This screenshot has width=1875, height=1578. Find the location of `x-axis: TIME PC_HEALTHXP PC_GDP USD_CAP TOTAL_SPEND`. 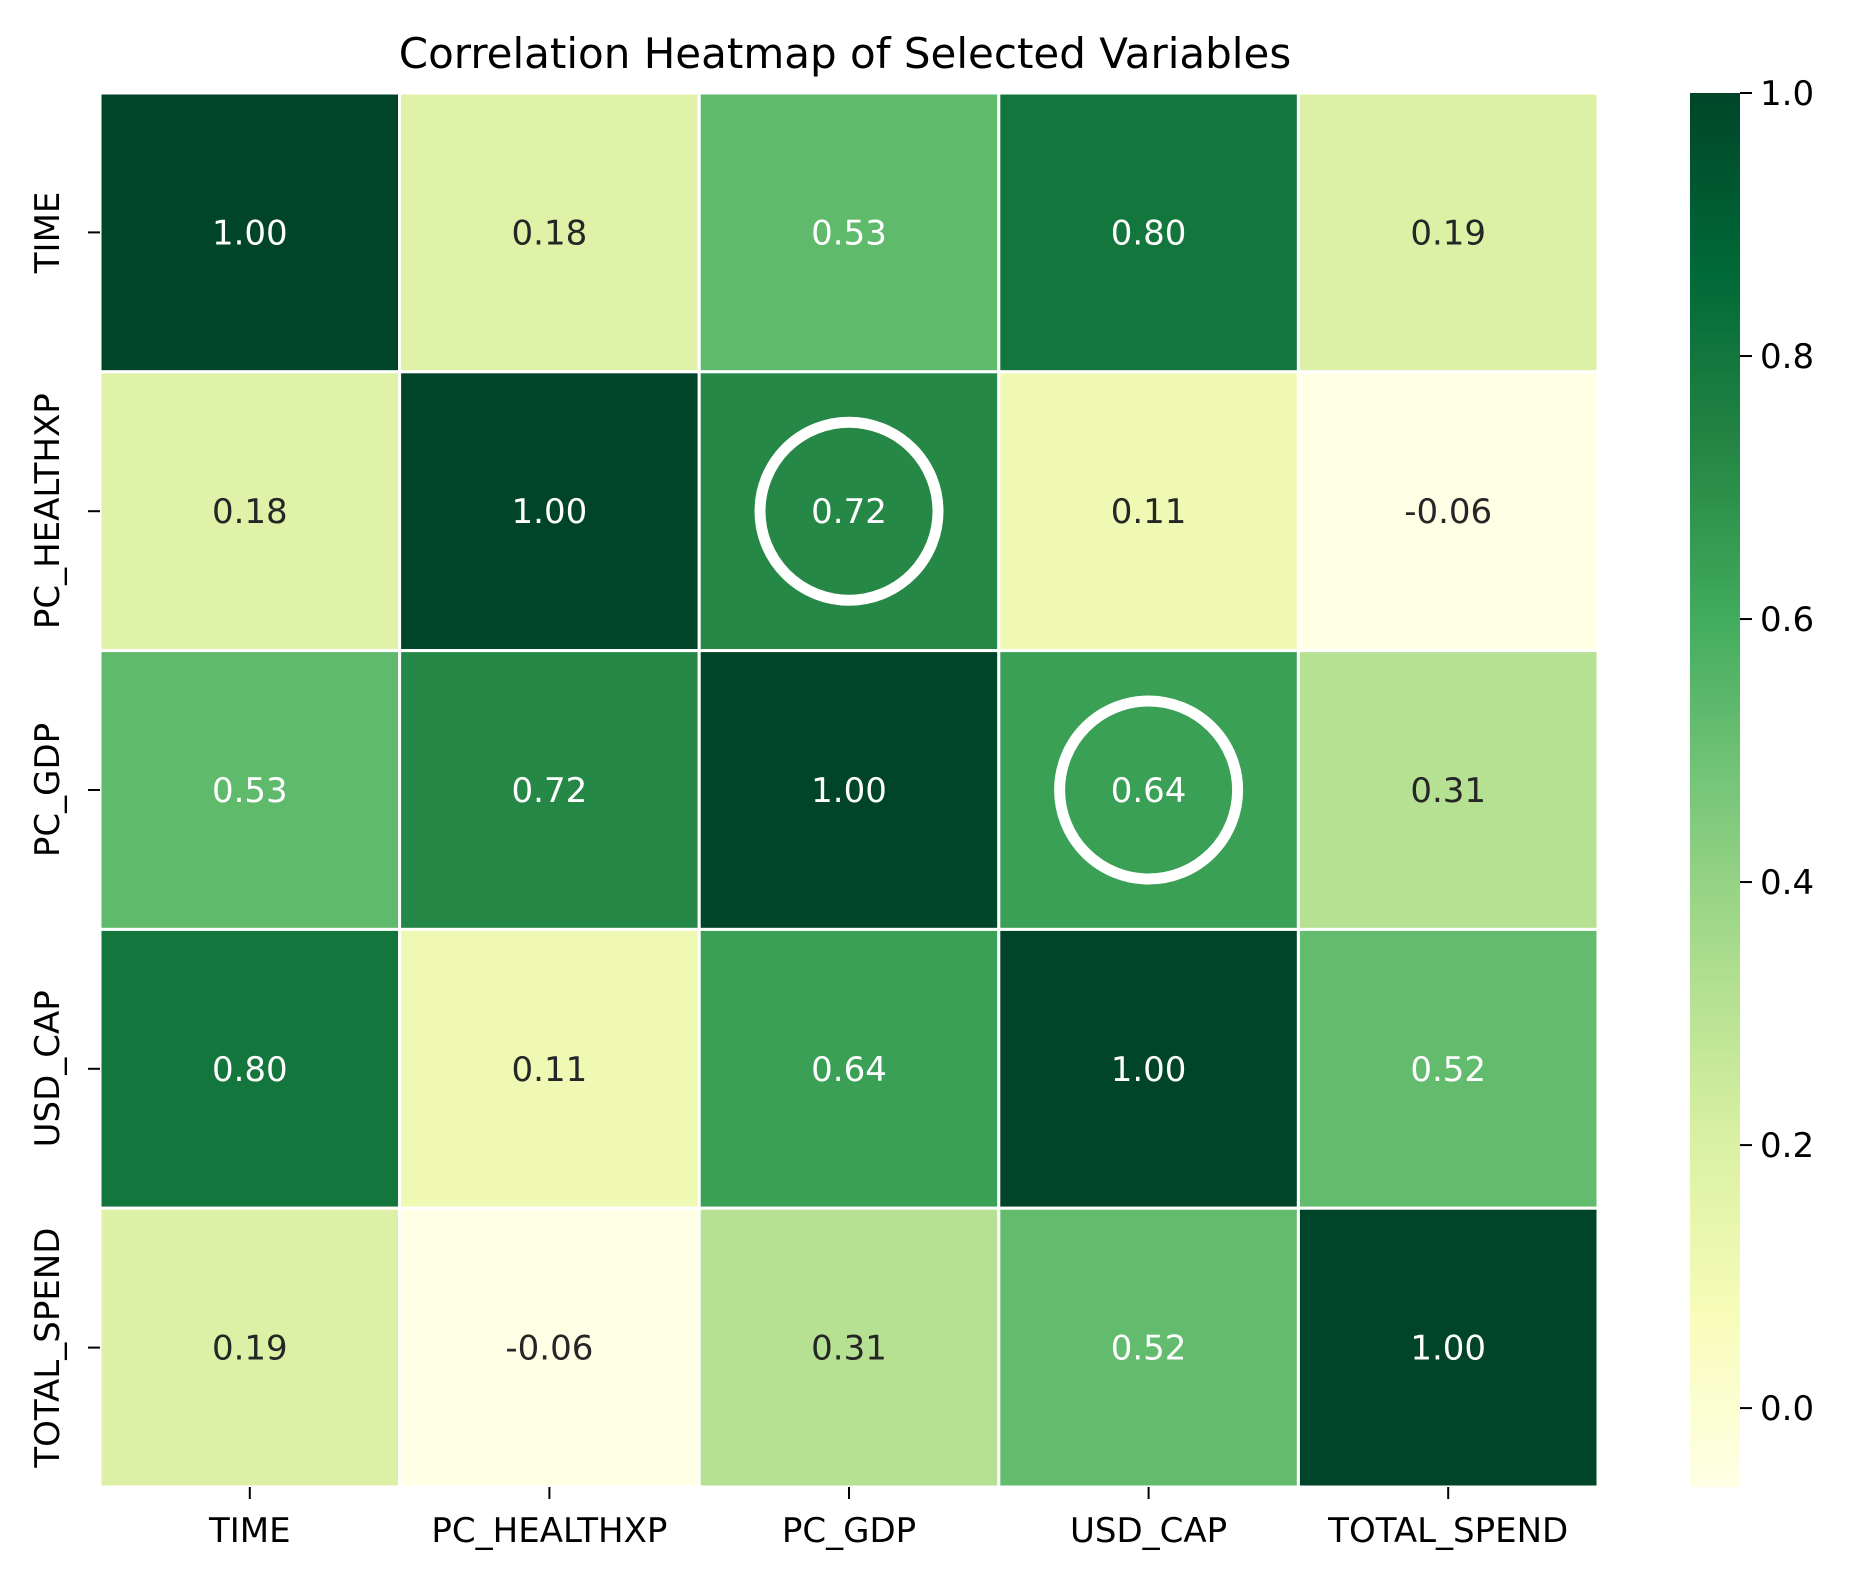

x-axis: TIME PC_HEALTHXP PC_GDP USD_CAP TOTAL_SPEND is located at coordinates (888, 1519).